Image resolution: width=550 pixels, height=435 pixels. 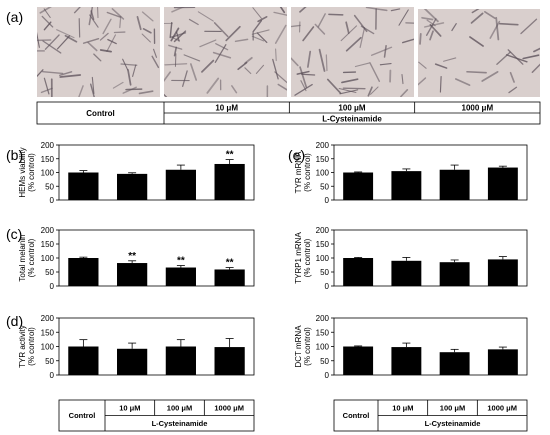 I want to click on condition-table-top: Control 10 μM 100 μM 1000 μM L-Cysteinamide, so click(x=288, y=113).